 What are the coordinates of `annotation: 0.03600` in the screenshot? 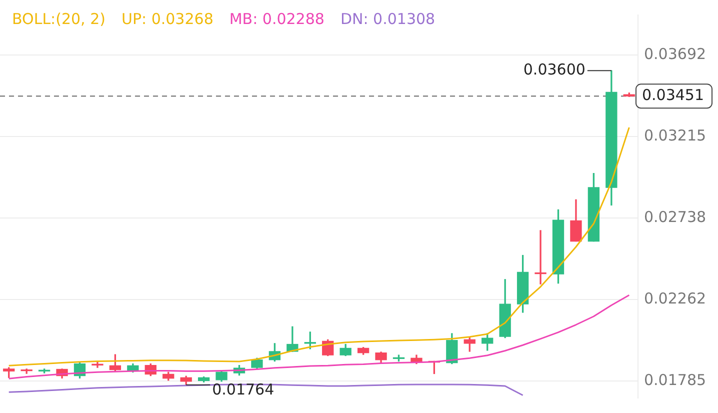 It's located at (554, 69).